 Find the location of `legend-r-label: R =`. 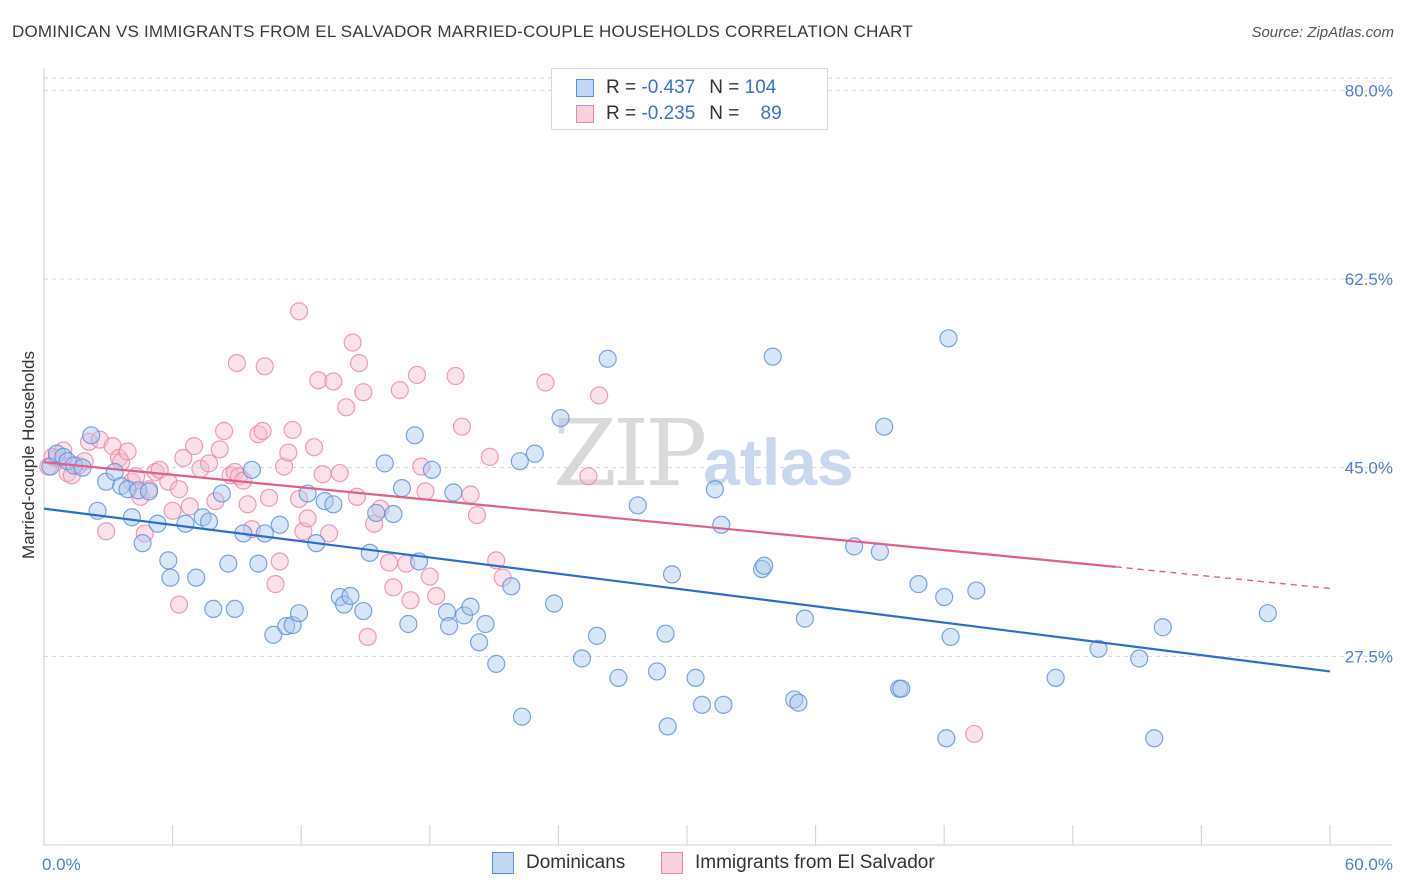

legend-r-label: R = is located at coordinates (621, 113).